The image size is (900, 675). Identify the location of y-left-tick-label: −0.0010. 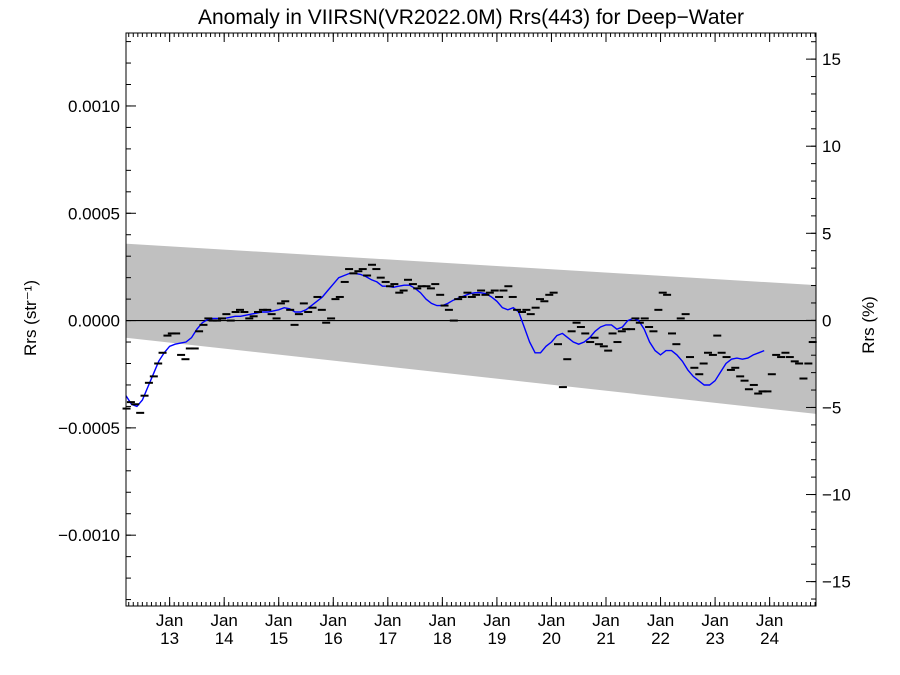
(89, 535).